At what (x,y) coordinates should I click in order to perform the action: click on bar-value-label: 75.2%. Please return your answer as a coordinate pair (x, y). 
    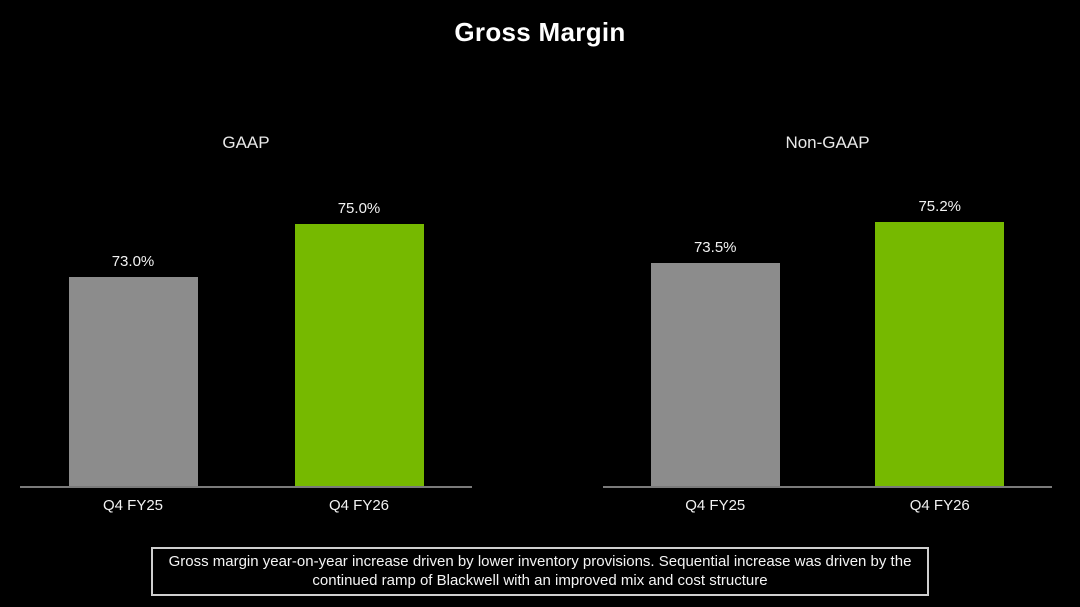
    Looking at the image, I should click on (940, 206).